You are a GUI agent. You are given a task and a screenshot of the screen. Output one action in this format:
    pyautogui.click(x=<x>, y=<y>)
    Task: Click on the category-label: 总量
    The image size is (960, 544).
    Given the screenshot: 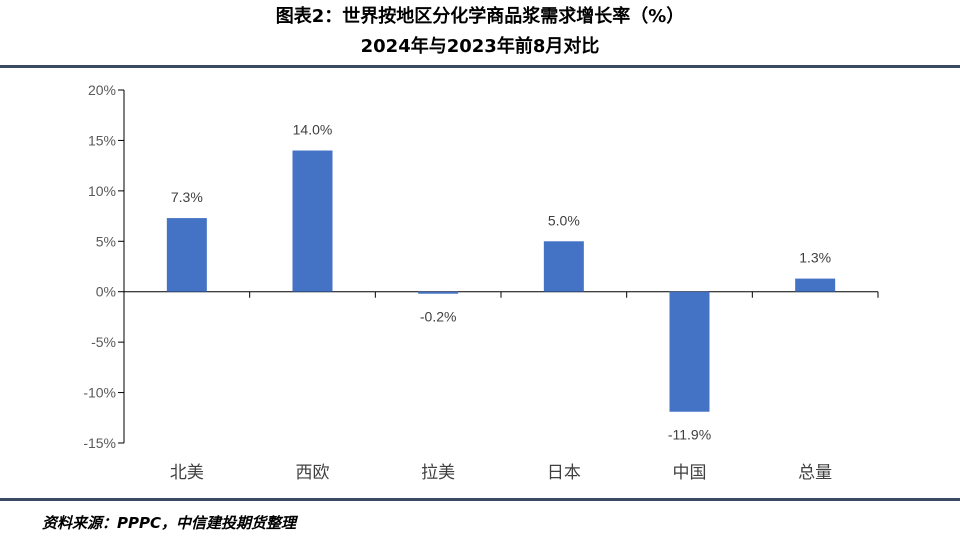 What is the action you would take?
    pyautogui.click(x=815, y=473)
    